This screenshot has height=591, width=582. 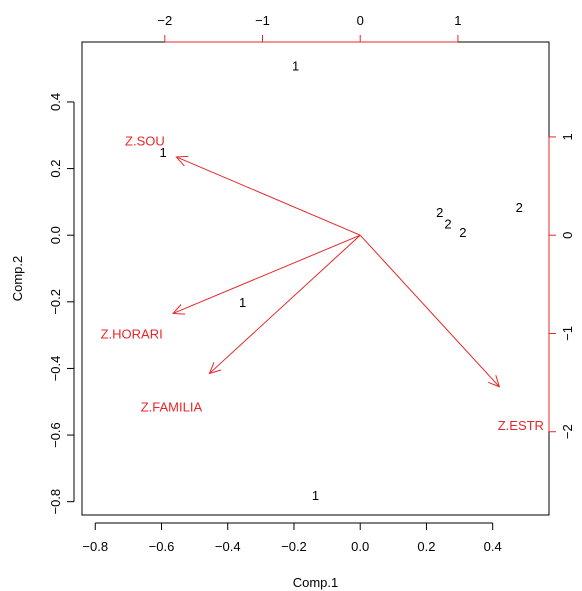 What do you see at coordinates (561, 286) in the screenshot?
I see `right-axis: −2 −1 0 1` at bounding box center [561, 286].